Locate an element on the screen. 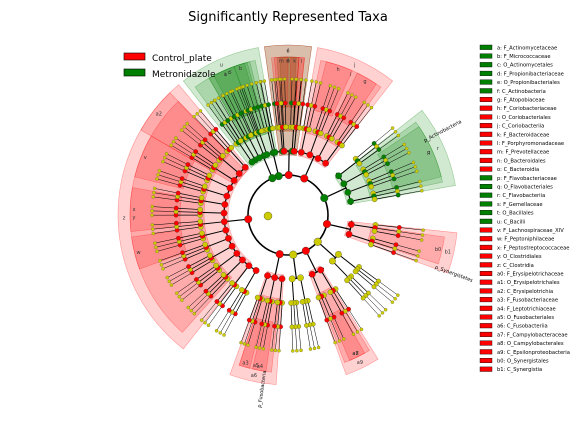 The height and width of the screenshot is (432, 576). key-label: m: F_Prevotellaceae is located at coordinates (523, 153).